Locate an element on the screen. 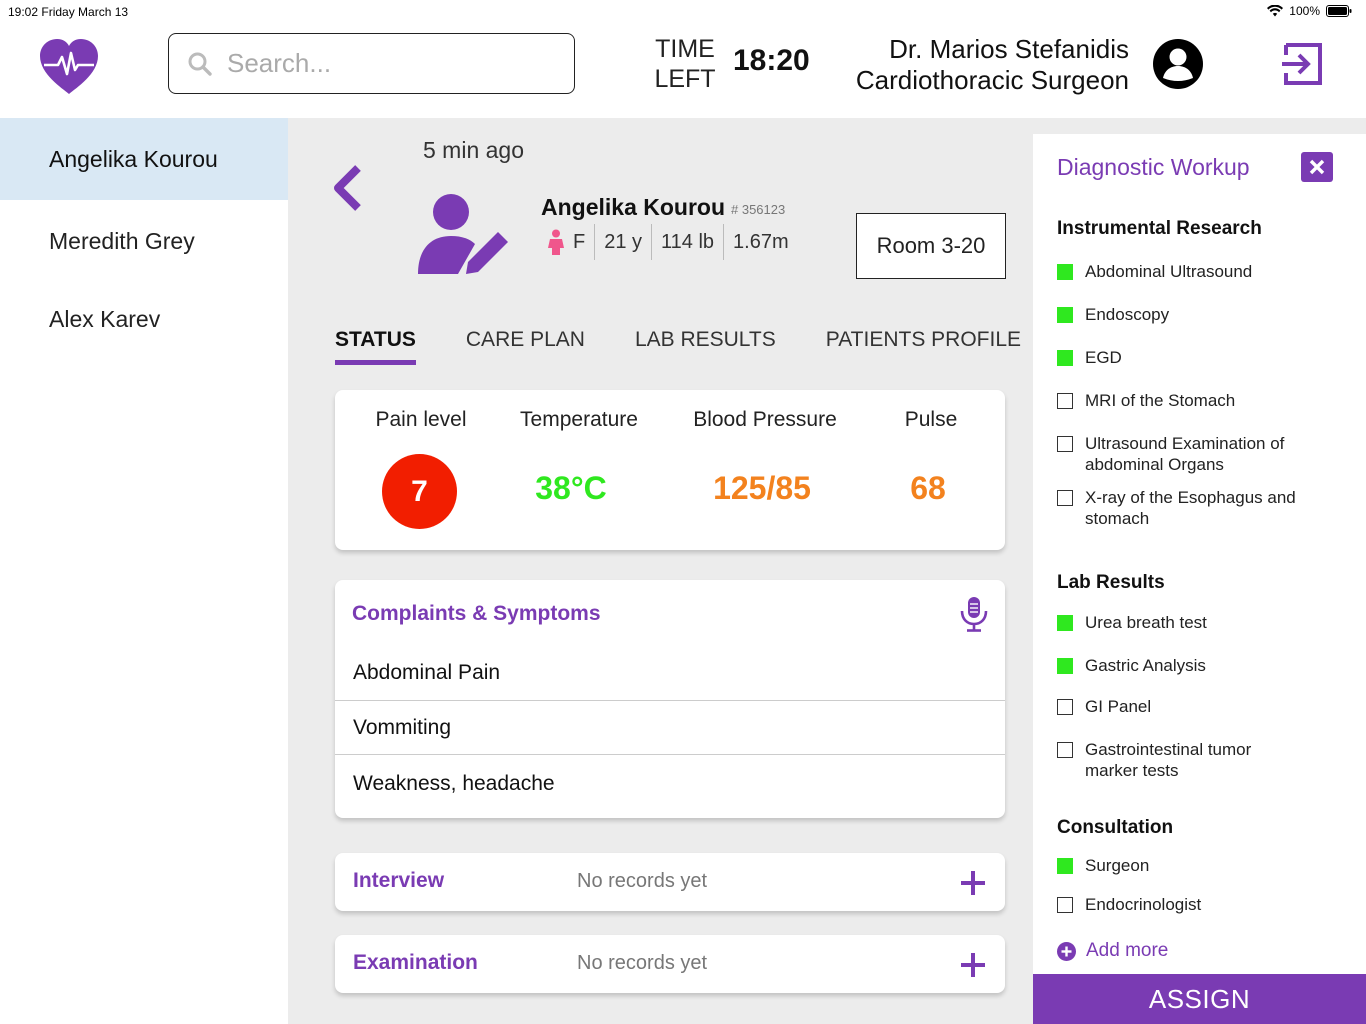 The height and width of the screenshot is (1024, 1366). time-left-value: 18:20 is located at coordinates (771, 60).